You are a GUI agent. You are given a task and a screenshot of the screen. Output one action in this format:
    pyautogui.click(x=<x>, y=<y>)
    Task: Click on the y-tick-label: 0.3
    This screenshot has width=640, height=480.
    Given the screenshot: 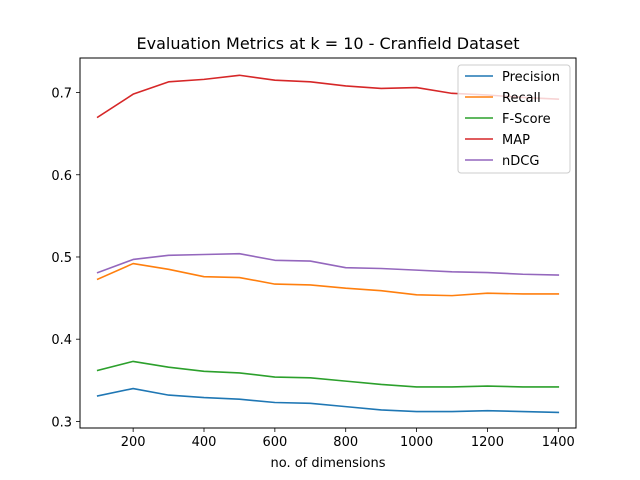 What is the action you would take?
    pyautogui.click(x=61, y=422)
    